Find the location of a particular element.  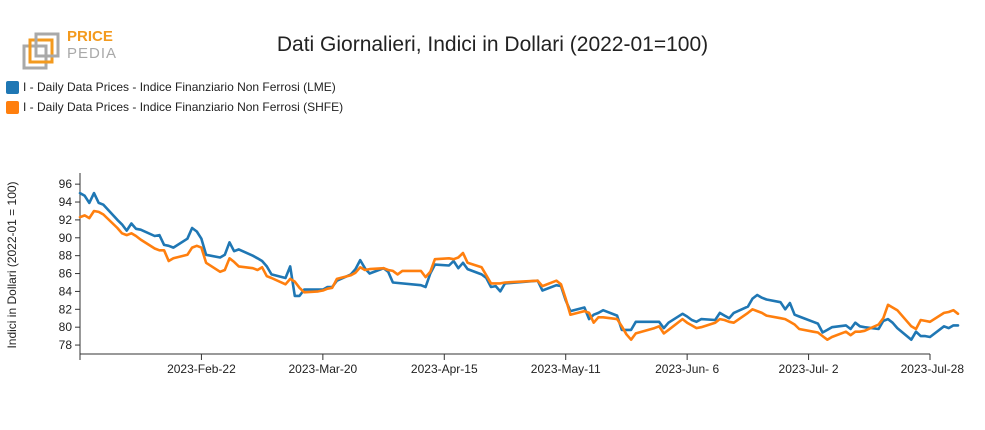

logo-text-price: PRICE is located at coordinates (90, 36).